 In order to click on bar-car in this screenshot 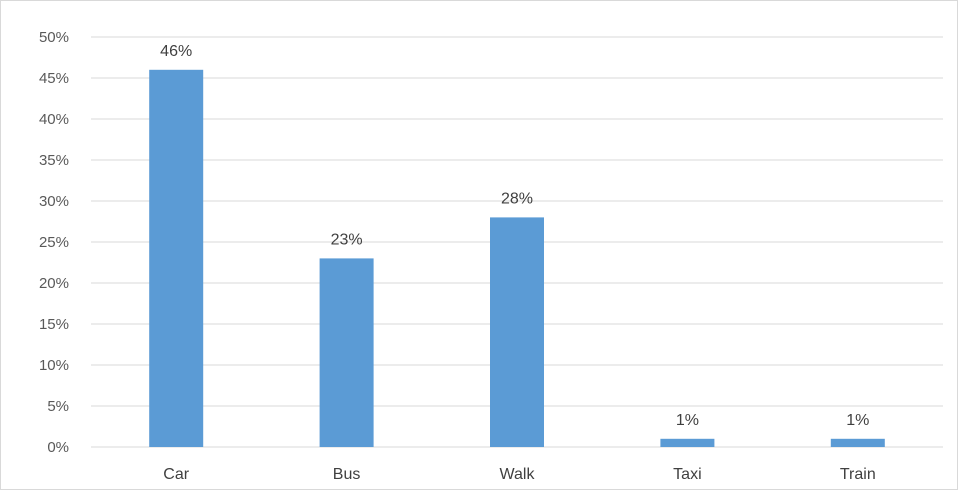, I will do `click(176, 258)`.